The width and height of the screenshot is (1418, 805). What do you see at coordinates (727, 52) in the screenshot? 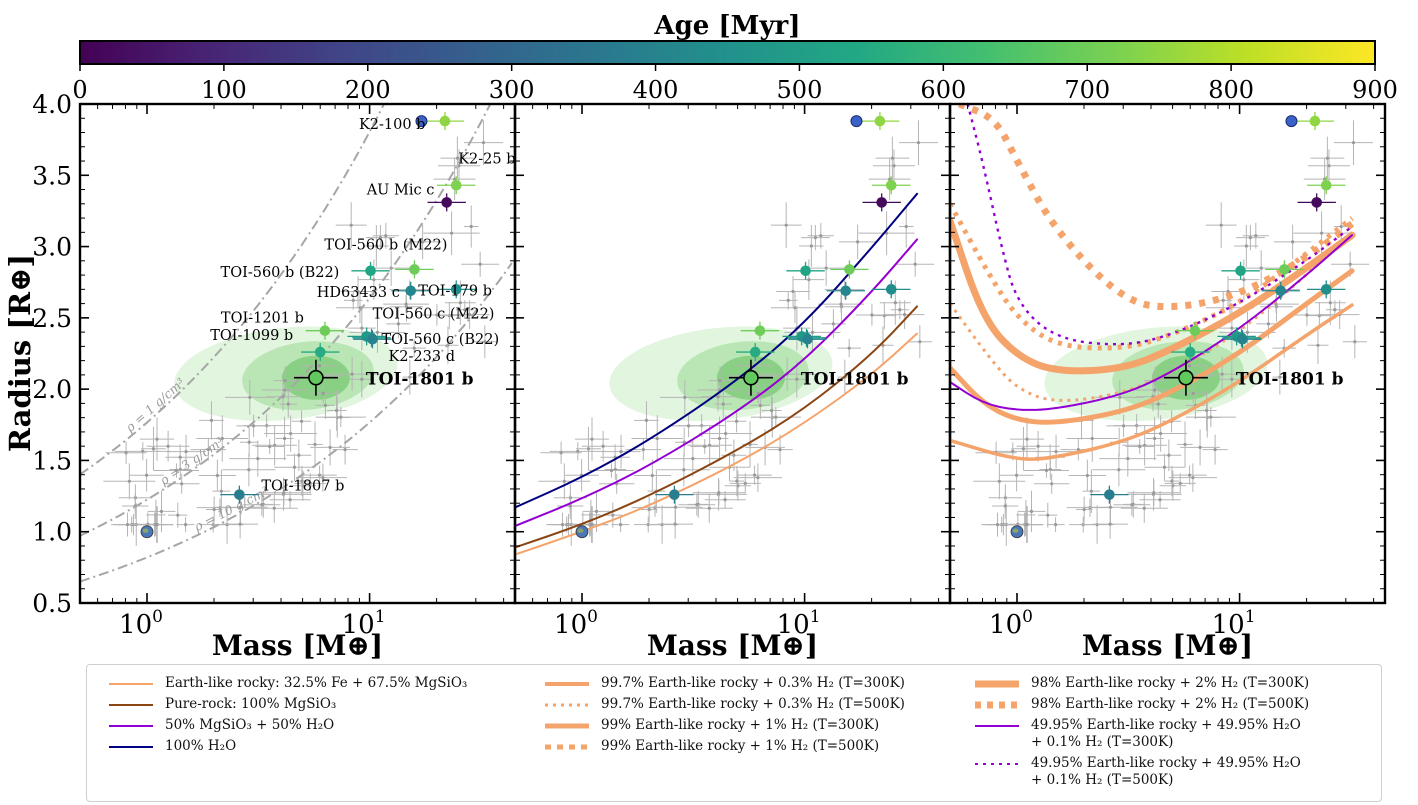
I see `colorbar` at bounding box center [727, 52].